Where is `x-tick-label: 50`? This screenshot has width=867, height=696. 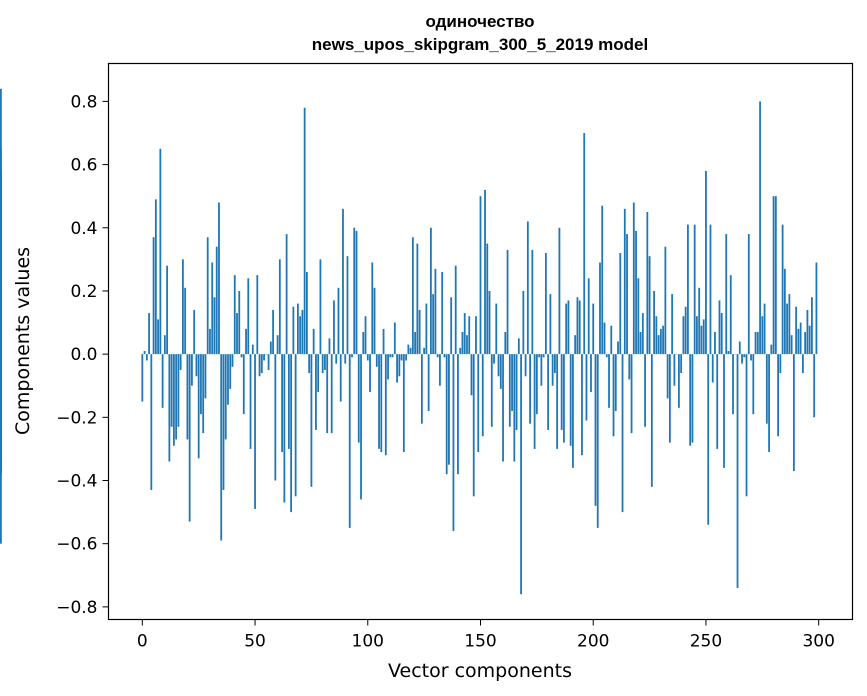
x-tick-label: 50 is located at coordinates (255, 642).